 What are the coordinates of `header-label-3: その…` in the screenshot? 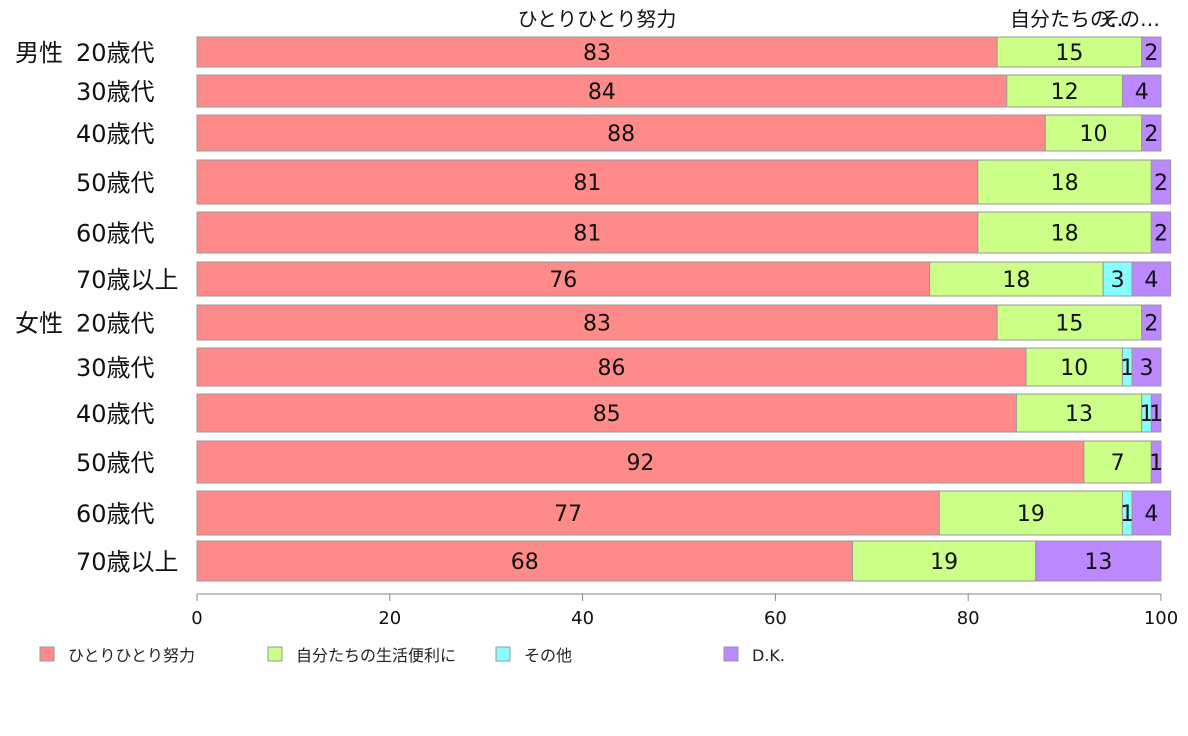 It's located at (1130, 19).